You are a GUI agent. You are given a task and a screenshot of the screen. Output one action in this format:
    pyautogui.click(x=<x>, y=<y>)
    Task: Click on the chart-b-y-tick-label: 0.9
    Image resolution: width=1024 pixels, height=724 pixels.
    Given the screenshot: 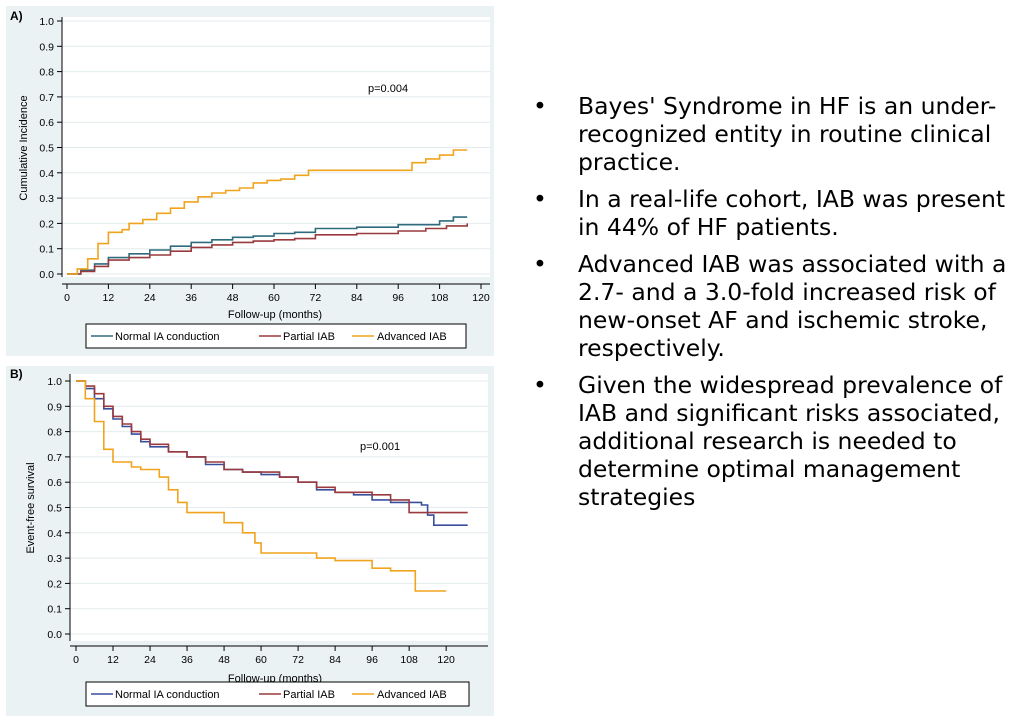 What is the action you would take?
    pyautogui.click(x=54, y=407)
    